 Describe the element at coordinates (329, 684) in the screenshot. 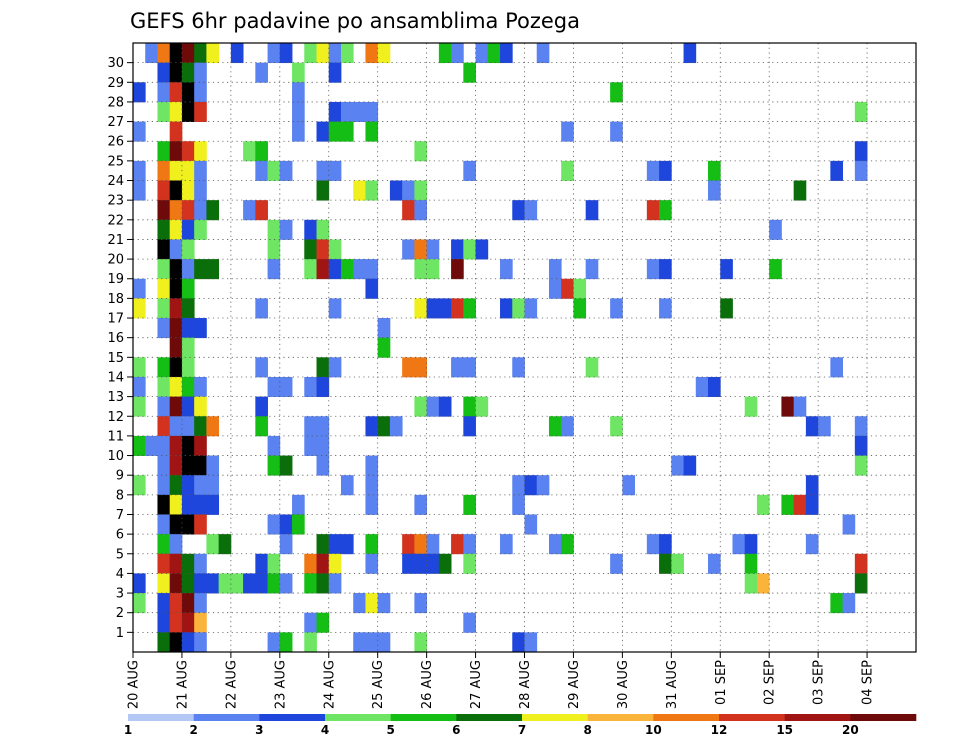

I see `x-tick-label: 24 AUG` at that location.